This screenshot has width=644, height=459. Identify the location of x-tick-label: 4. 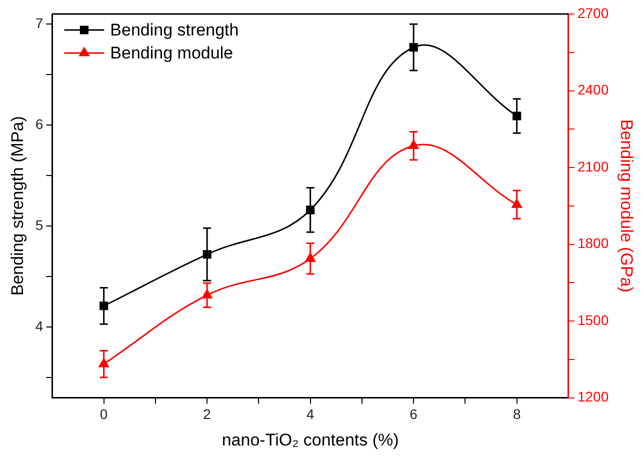
(310, 414).